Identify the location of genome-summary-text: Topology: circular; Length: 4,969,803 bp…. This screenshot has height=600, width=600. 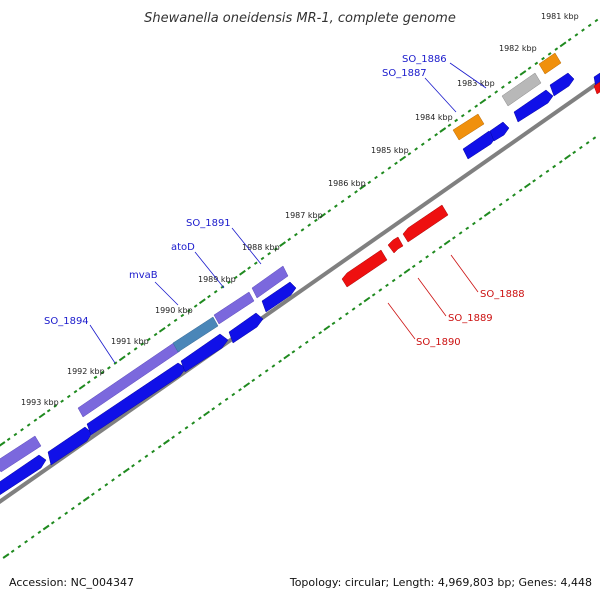
(440, 582).